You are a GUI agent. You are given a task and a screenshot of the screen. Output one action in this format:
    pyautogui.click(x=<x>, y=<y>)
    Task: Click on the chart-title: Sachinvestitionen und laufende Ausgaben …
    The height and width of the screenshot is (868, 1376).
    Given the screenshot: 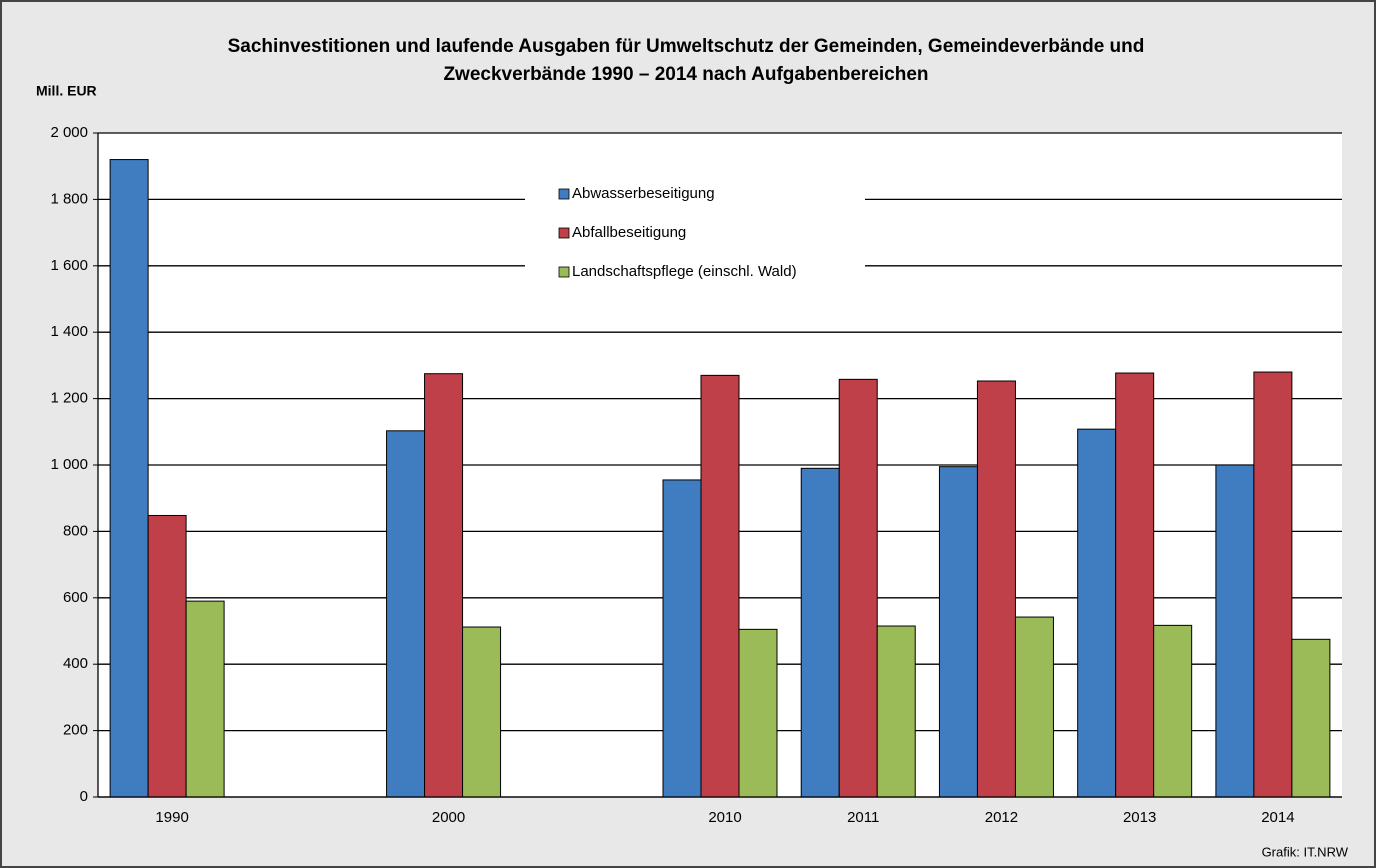 What is the action you would take?
    pyautogui.click(x=686, y=46)
    